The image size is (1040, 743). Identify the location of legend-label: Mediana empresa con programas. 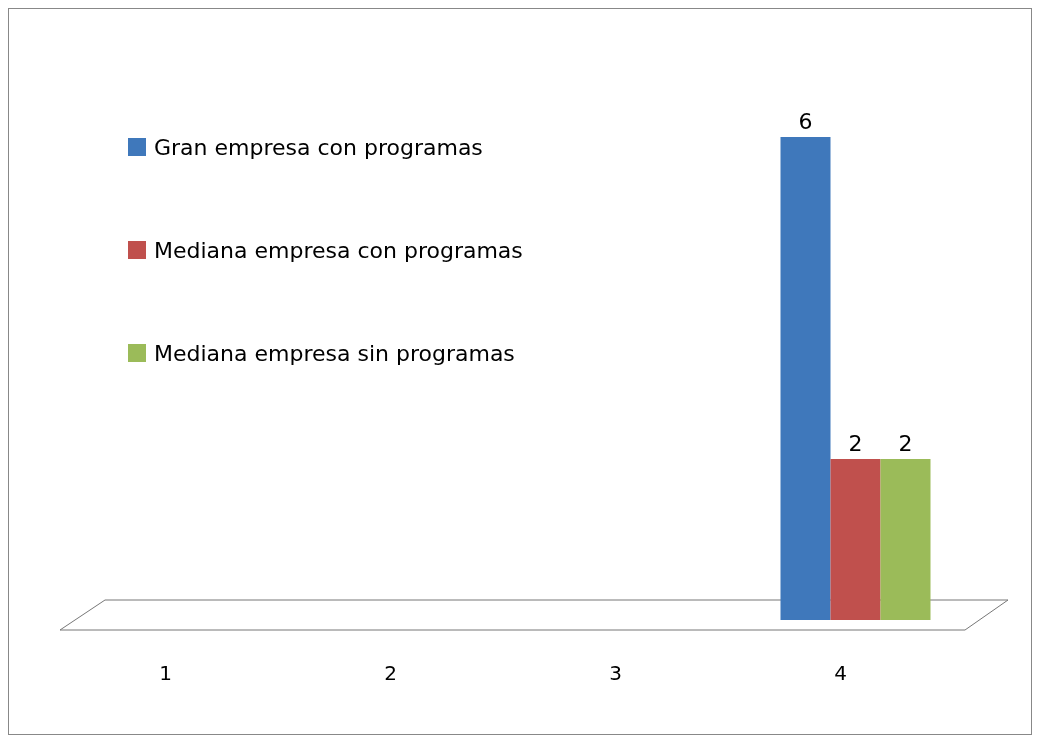
(338, 250).